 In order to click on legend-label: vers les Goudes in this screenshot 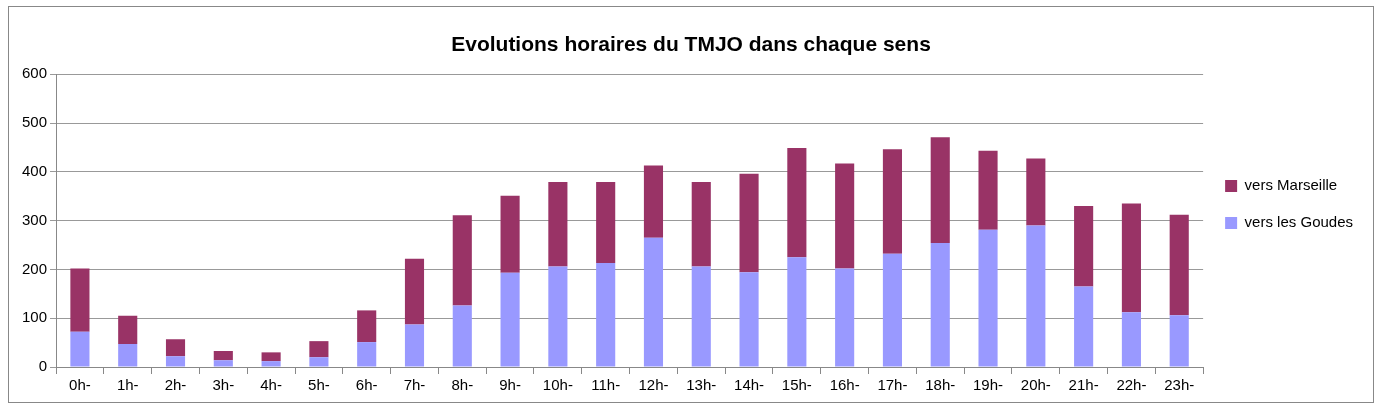, I will do `click(1299, 222)`.